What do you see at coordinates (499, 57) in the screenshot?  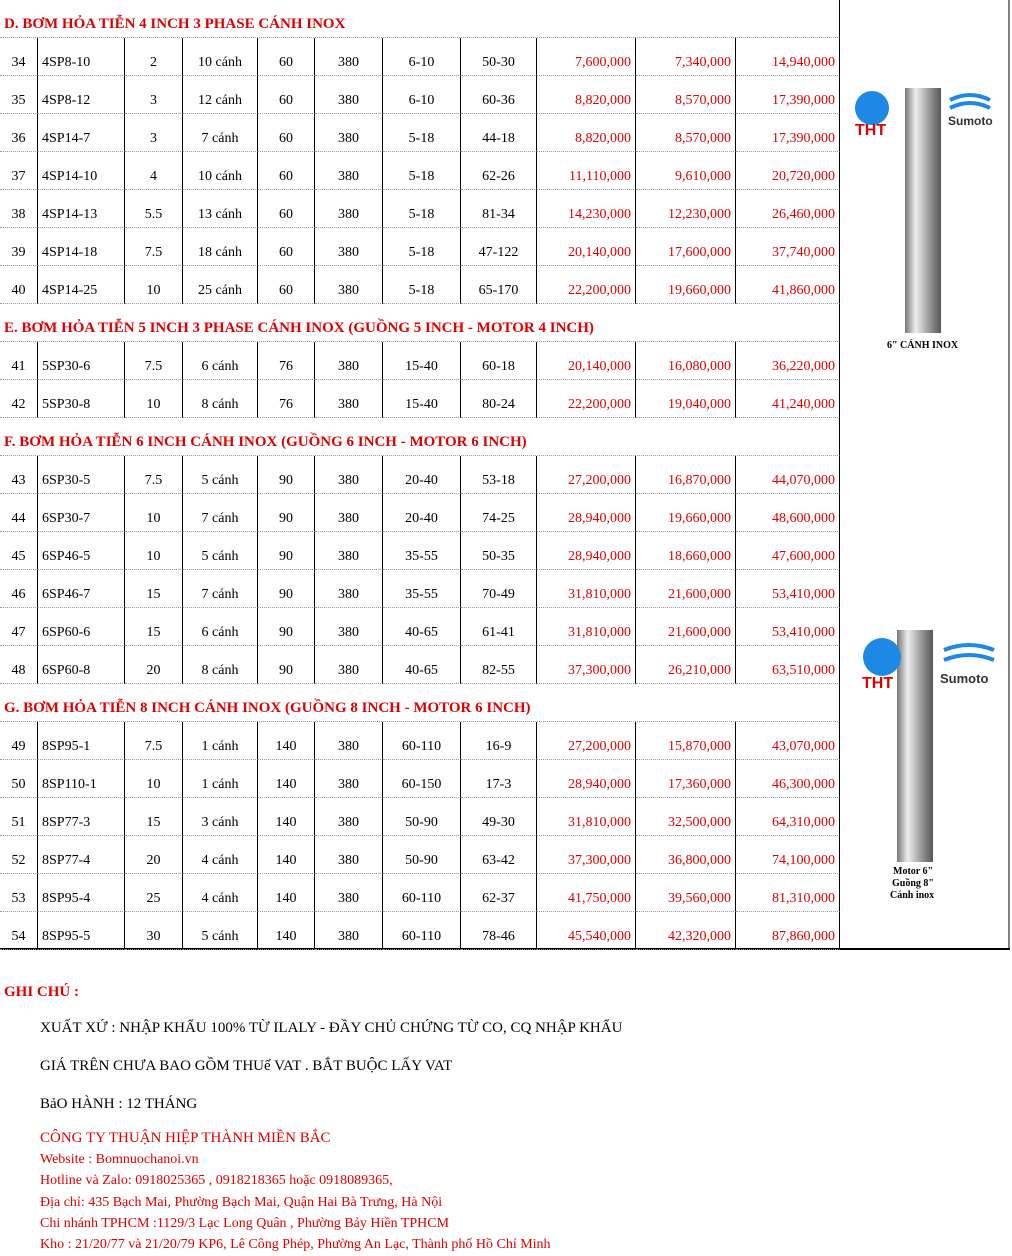 I see `cell: 50-30` at bounding box center [499, 57].